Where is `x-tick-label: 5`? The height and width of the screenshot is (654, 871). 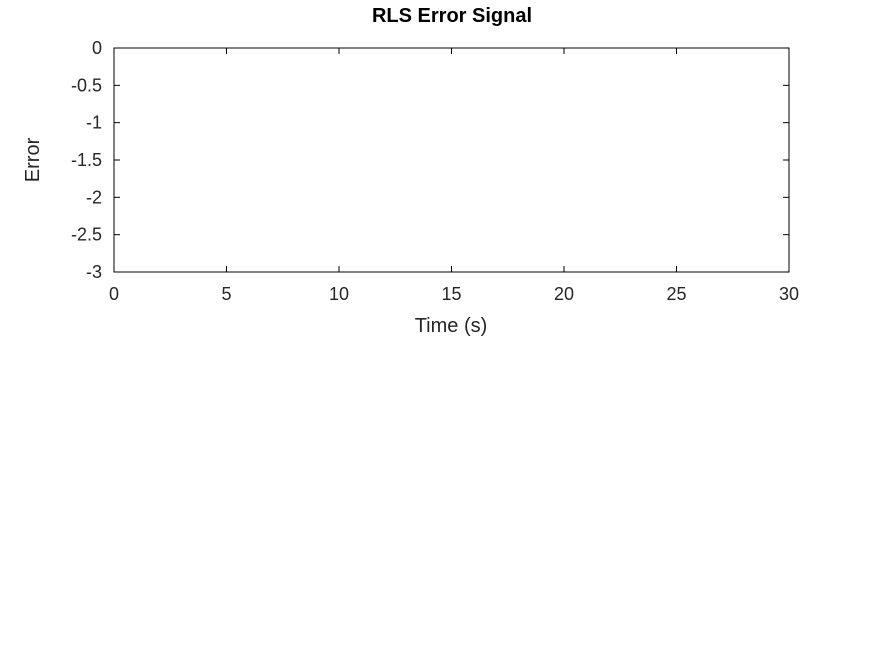 x-tick-label: 5 is located at coordinates (226, 294).